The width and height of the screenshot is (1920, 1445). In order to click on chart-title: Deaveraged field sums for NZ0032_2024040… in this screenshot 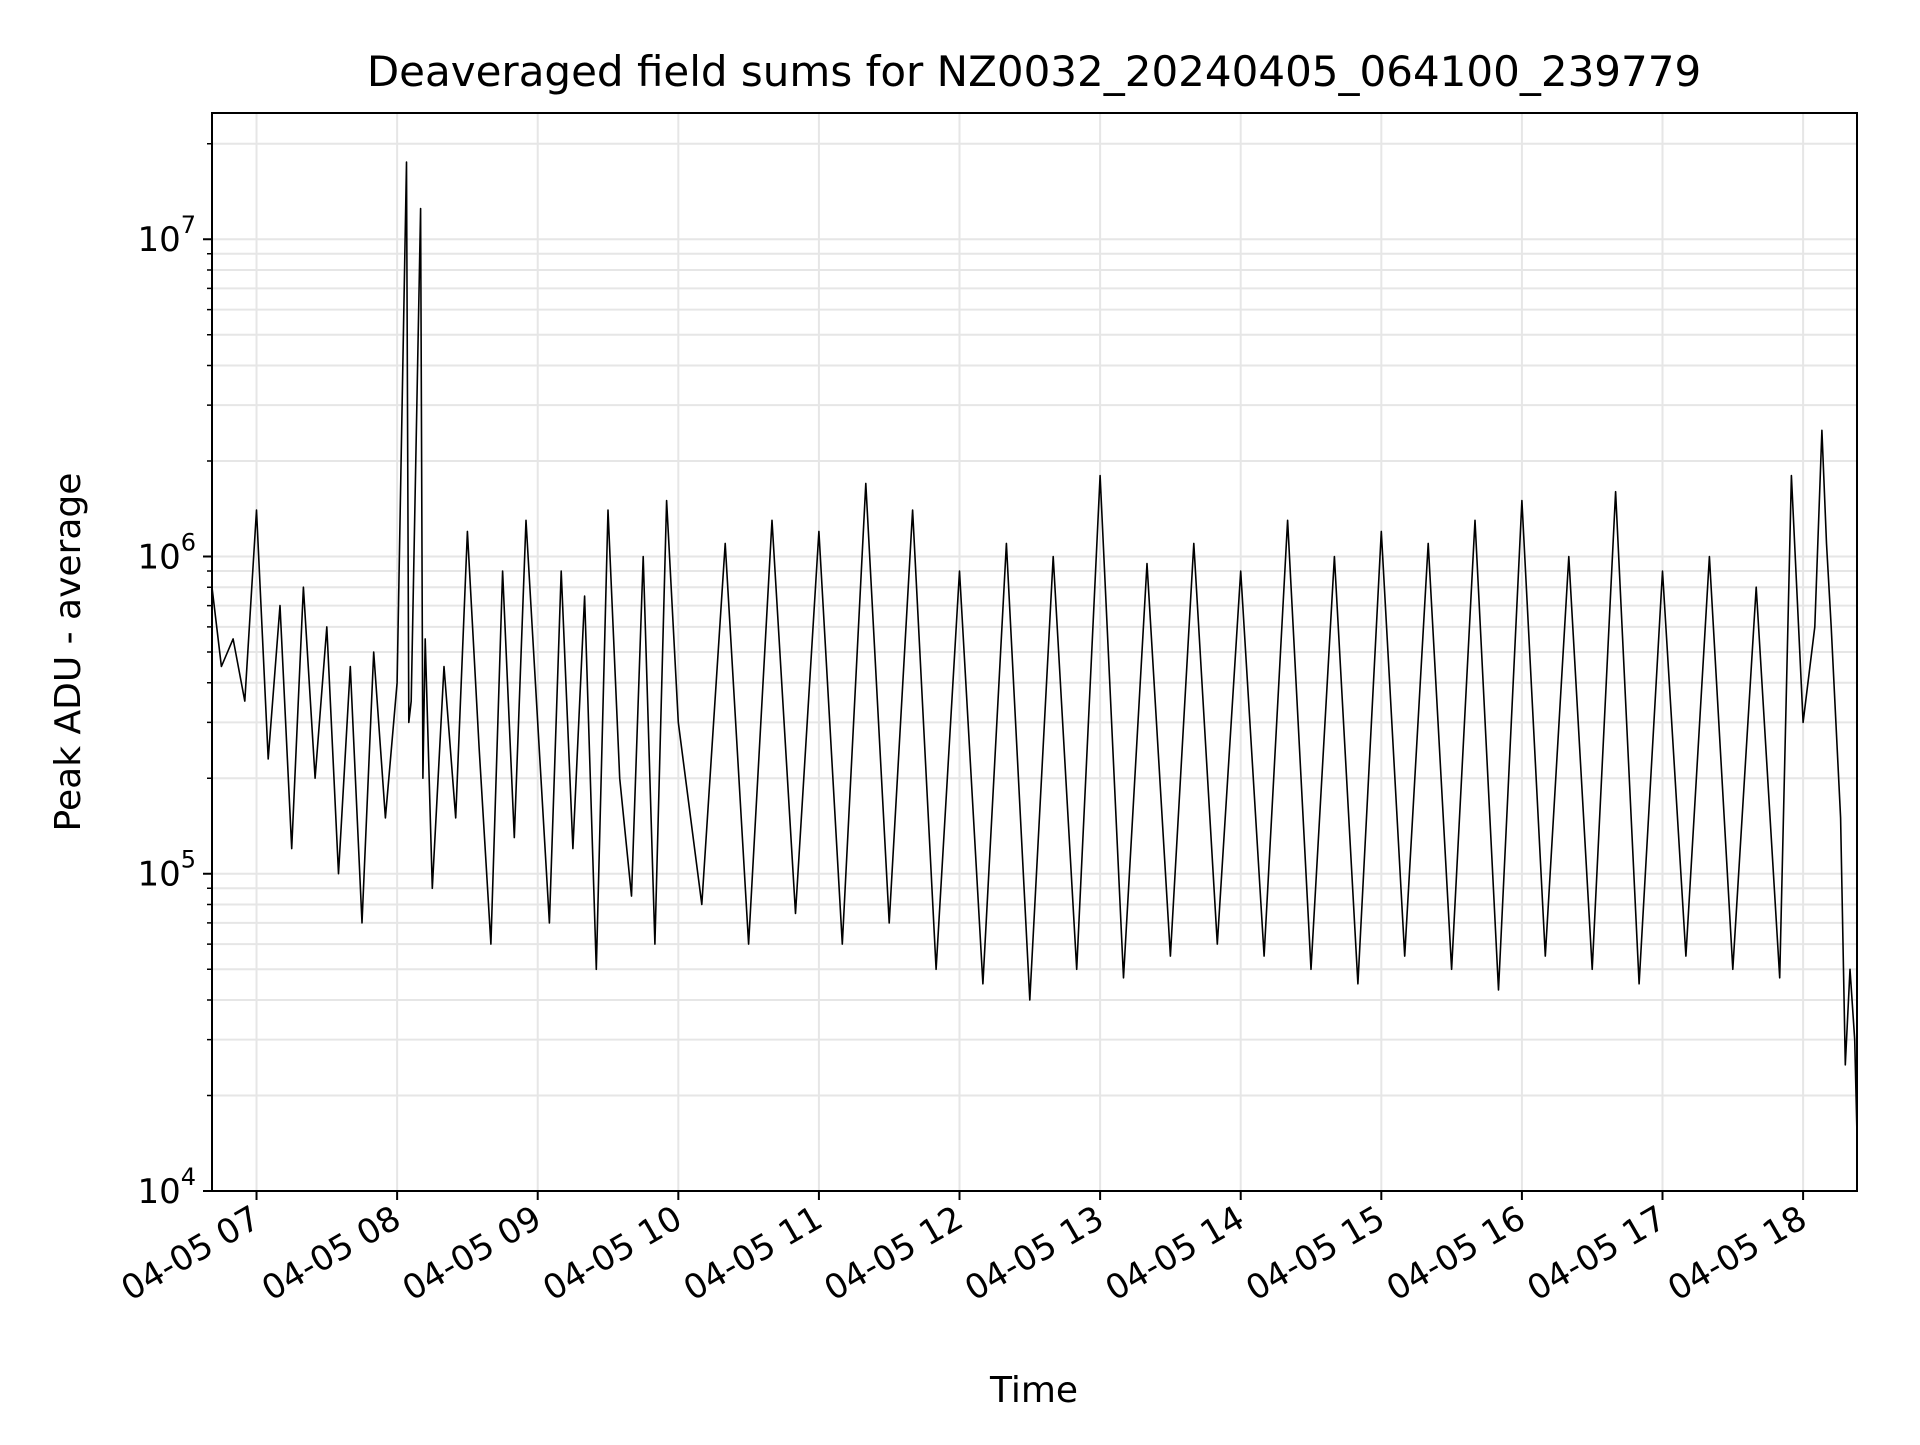, I will do `click(1034, 71)`.